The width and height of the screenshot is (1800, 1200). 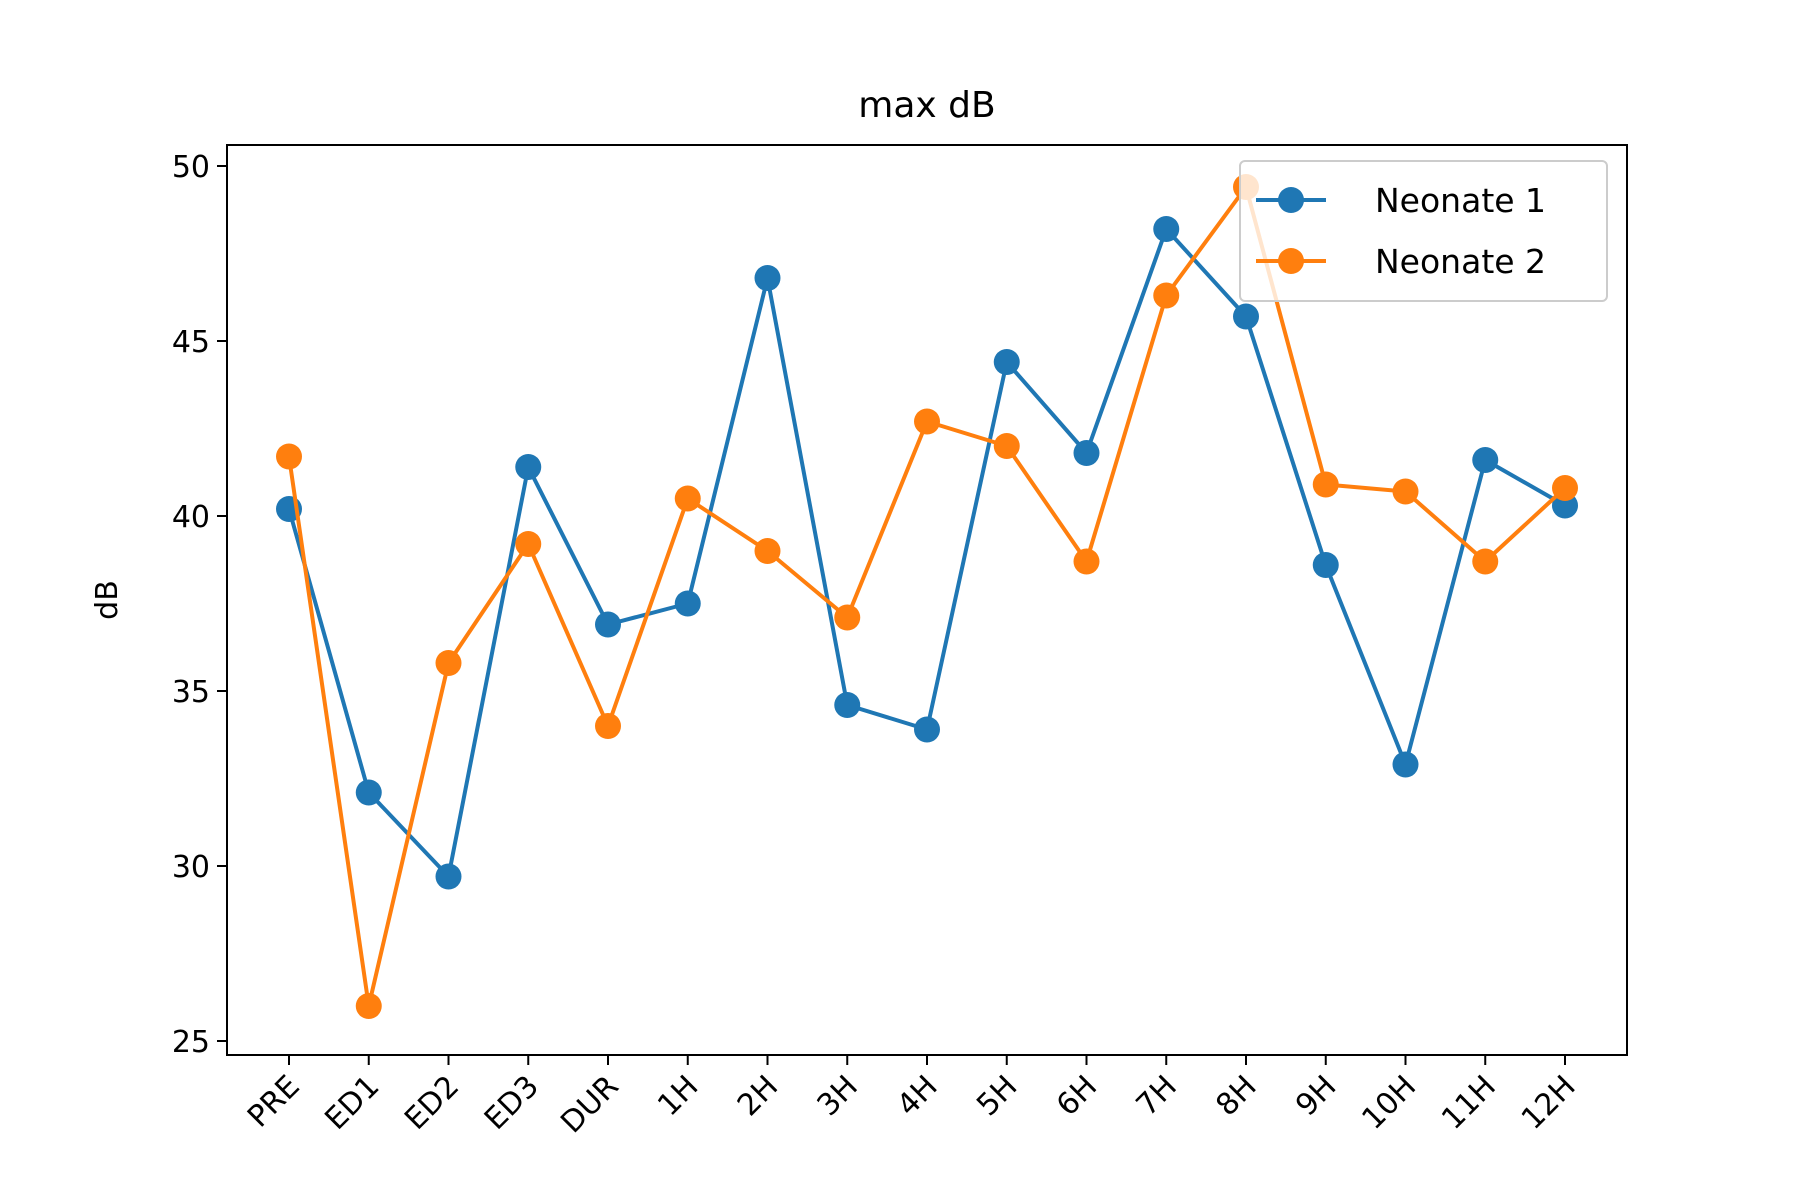 I want to click on y-tick-label: 45, so click(x=191, y=342).